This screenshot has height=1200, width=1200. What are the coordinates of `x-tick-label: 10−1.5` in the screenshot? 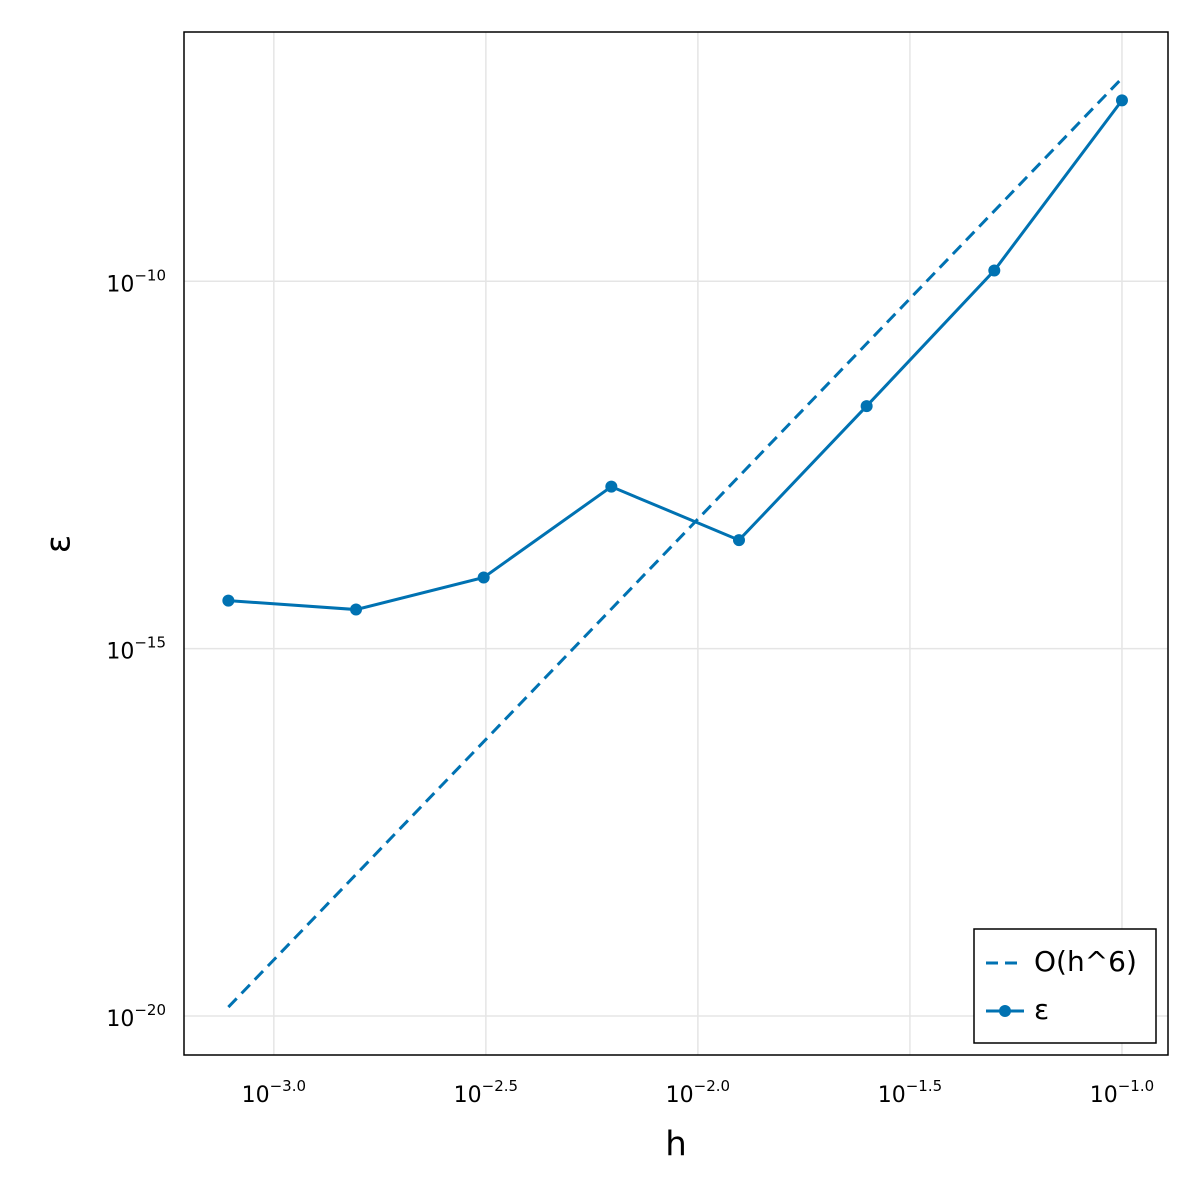 It's located at (910, 1093).